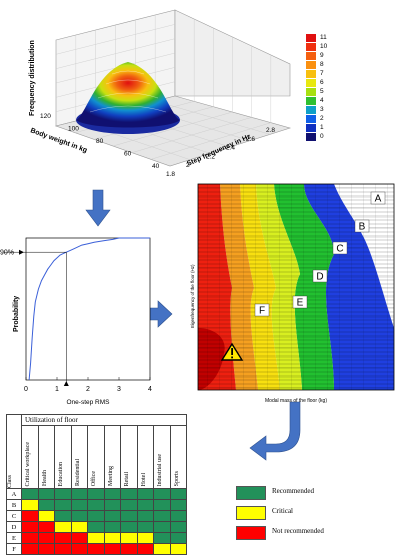 The image size is (400, 555). I want to click on z-axis-label: Frequency distribution, so click(32, 78).